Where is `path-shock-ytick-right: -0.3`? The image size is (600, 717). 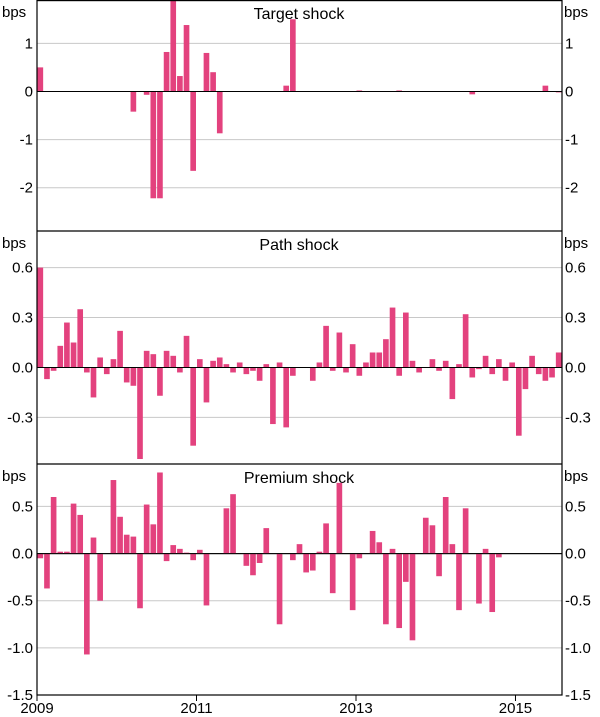
path-shock-ytick-right: -0.3 is located at coordinates (578, 417).